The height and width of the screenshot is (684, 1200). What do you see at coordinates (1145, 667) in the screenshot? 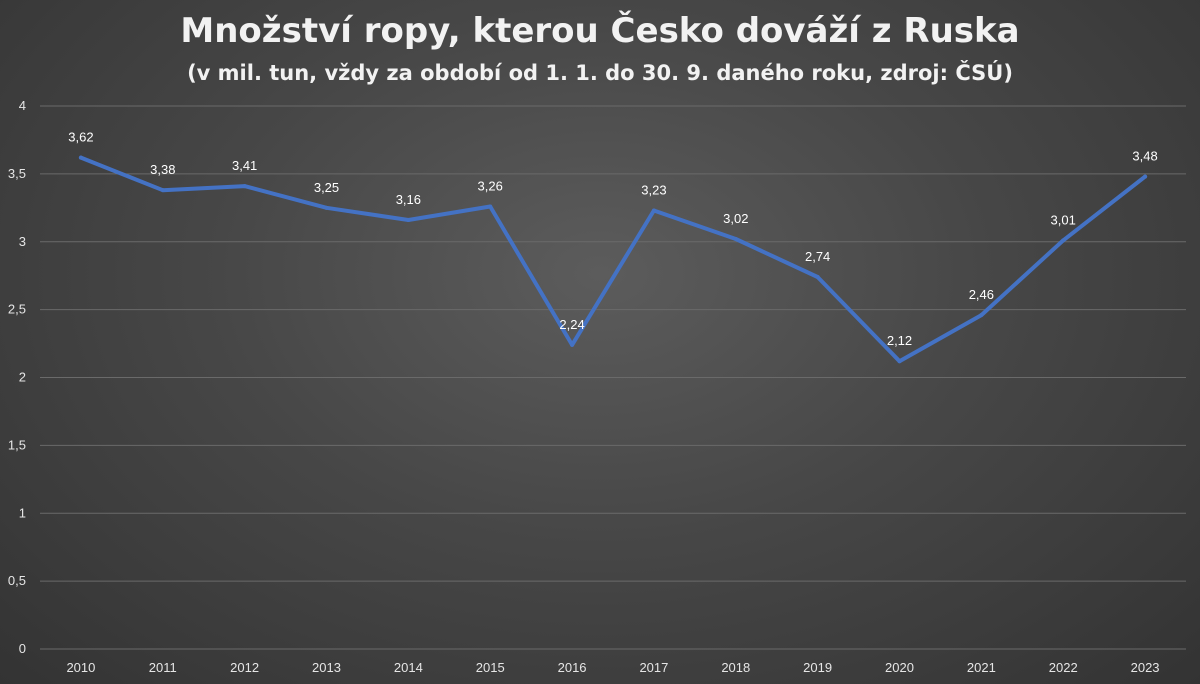
I see `x-tick-label: 2023` at bounding box center [1145, 667].